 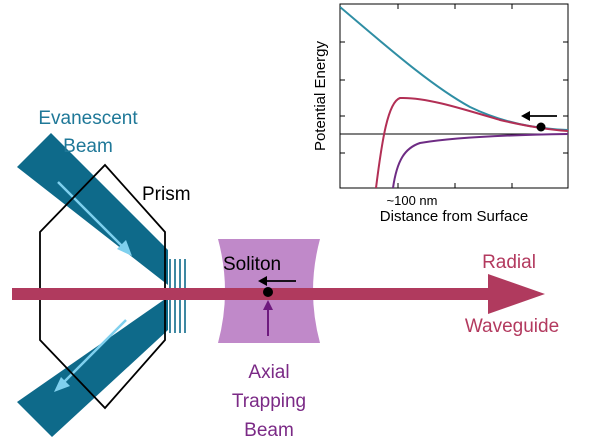 What do you see at coordinates (268, 318) in the screenshot?
I see `axial-trap-force-arrow` at bounding box center [268, 318].